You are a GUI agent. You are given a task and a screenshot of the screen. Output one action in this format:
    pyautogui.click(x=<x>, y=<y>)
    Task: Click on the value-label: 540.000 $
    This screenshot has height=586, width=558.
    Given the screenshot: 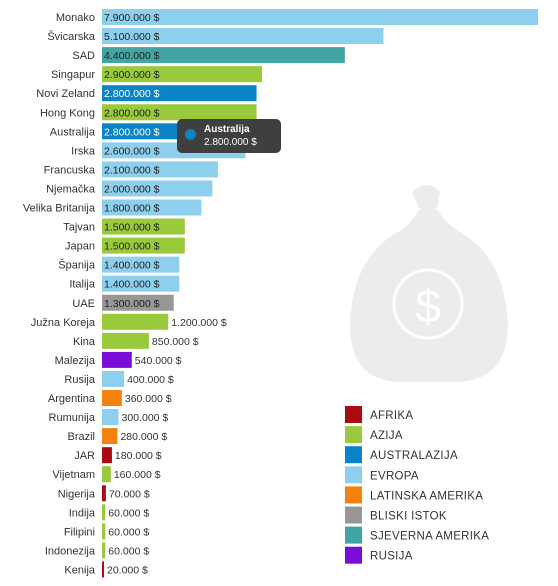 What is the action you would take?
    pyautogui.click(x=158, y=361)
    